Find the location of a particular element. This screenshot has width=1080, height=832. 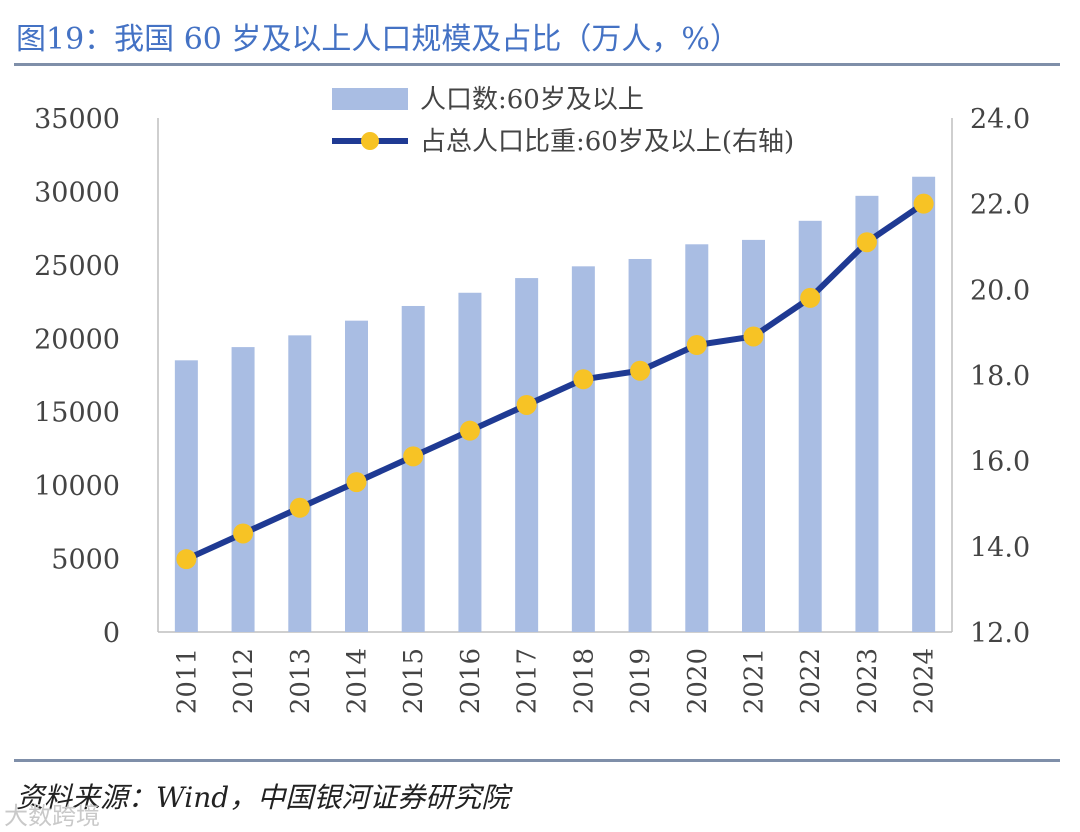

source-note: 资料来源：Wind，中国银河证券研究院 is located at coordinates (263, 797).